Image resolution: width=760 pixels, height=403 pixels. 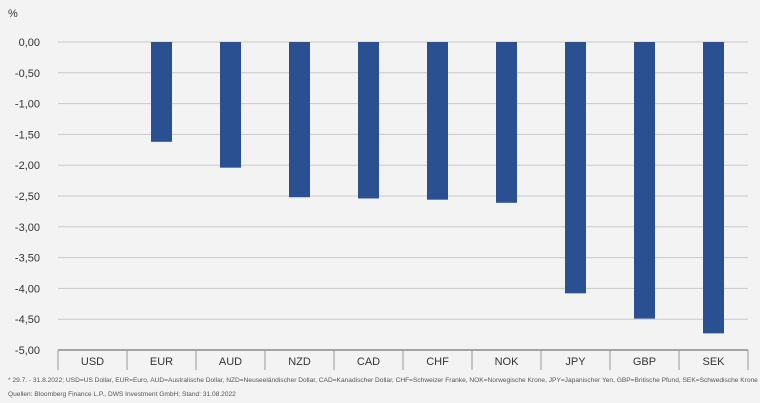 What do you see at coordinates (230, 105) in the screenshot?
I see `bar-aud` at bounding box center [230, 105].